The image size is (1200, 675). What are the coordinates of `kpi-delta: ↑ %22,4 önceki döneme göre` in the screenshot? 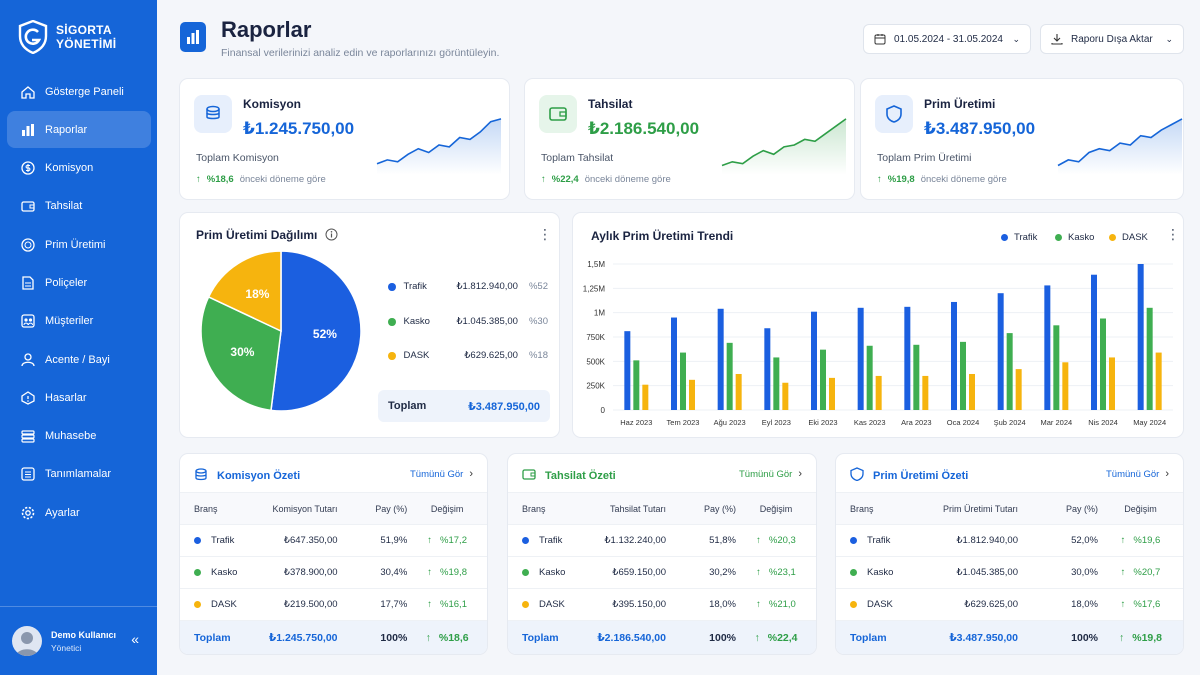 It's located at (606, 179).